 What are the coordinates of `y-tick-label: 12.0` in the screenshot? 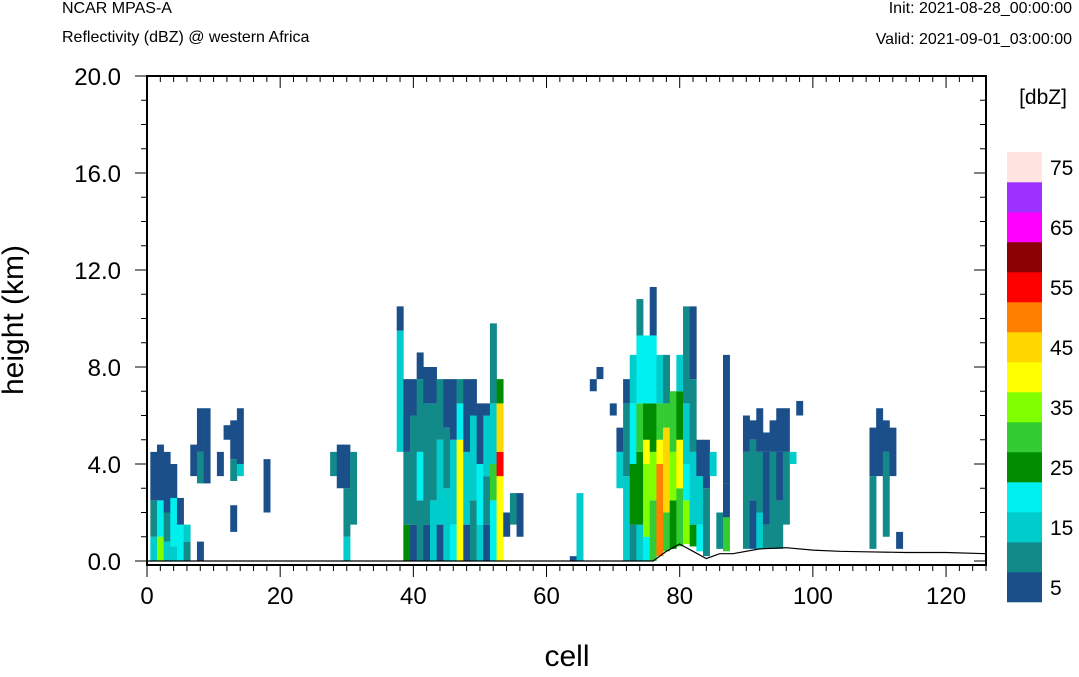 It's located at (97, 271).